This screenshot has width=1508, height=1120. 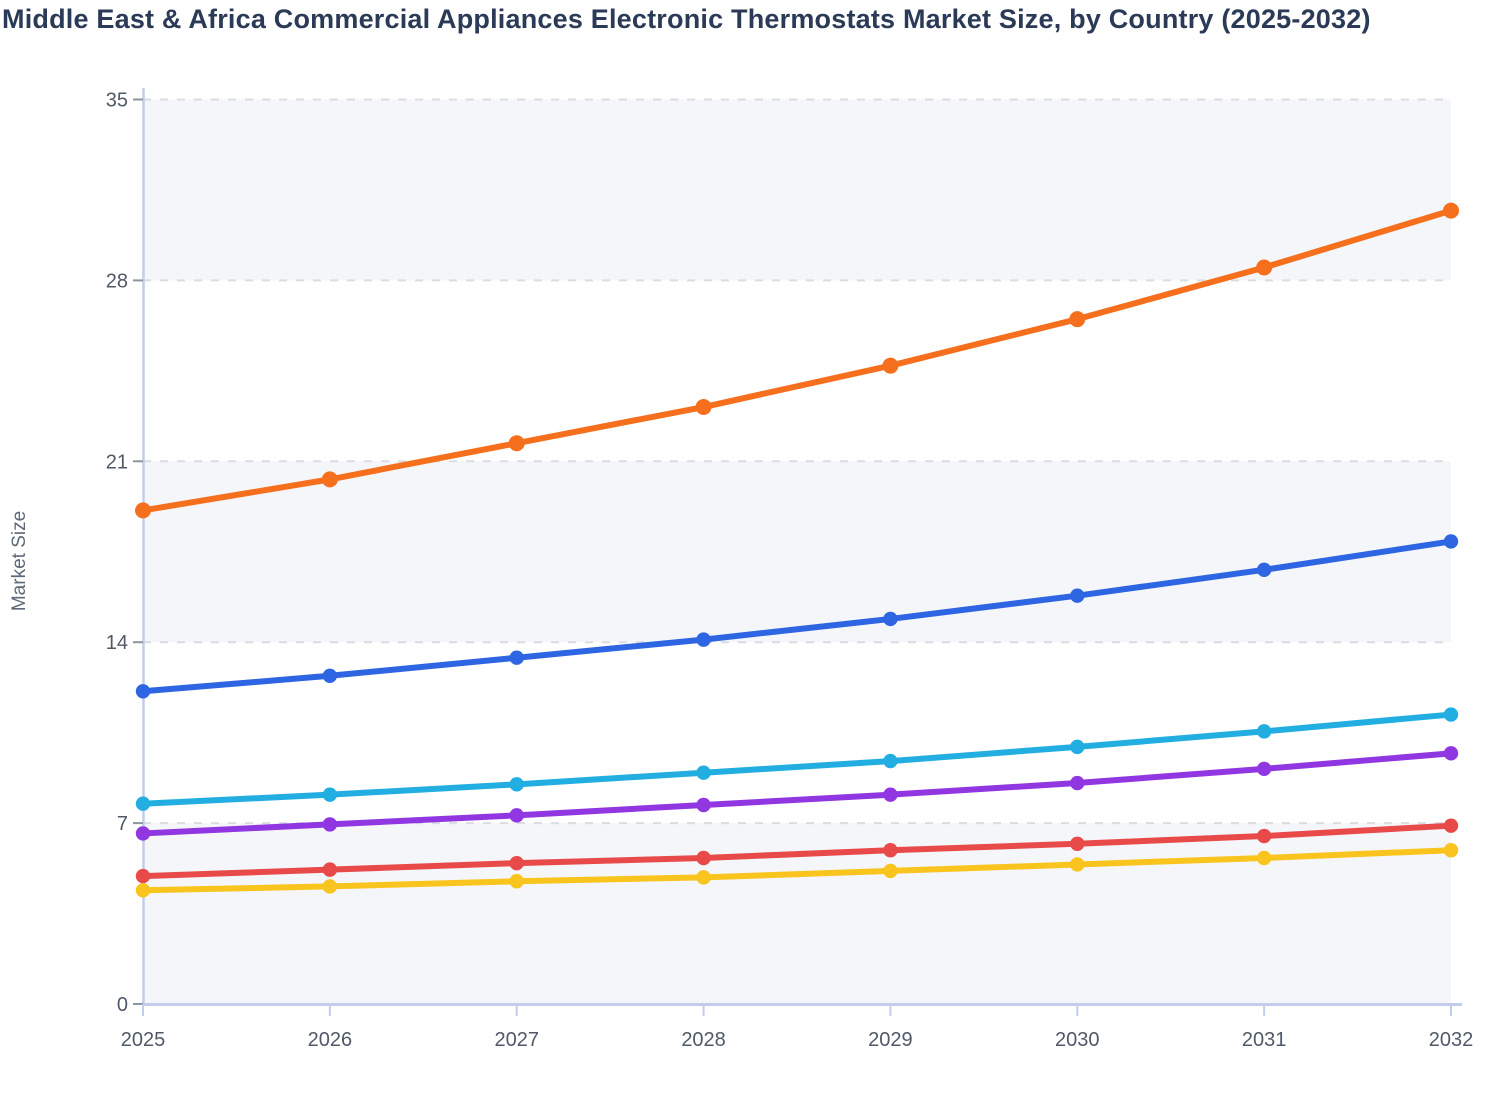 I want to click on series-blue-line, so click(x=797, y=616).